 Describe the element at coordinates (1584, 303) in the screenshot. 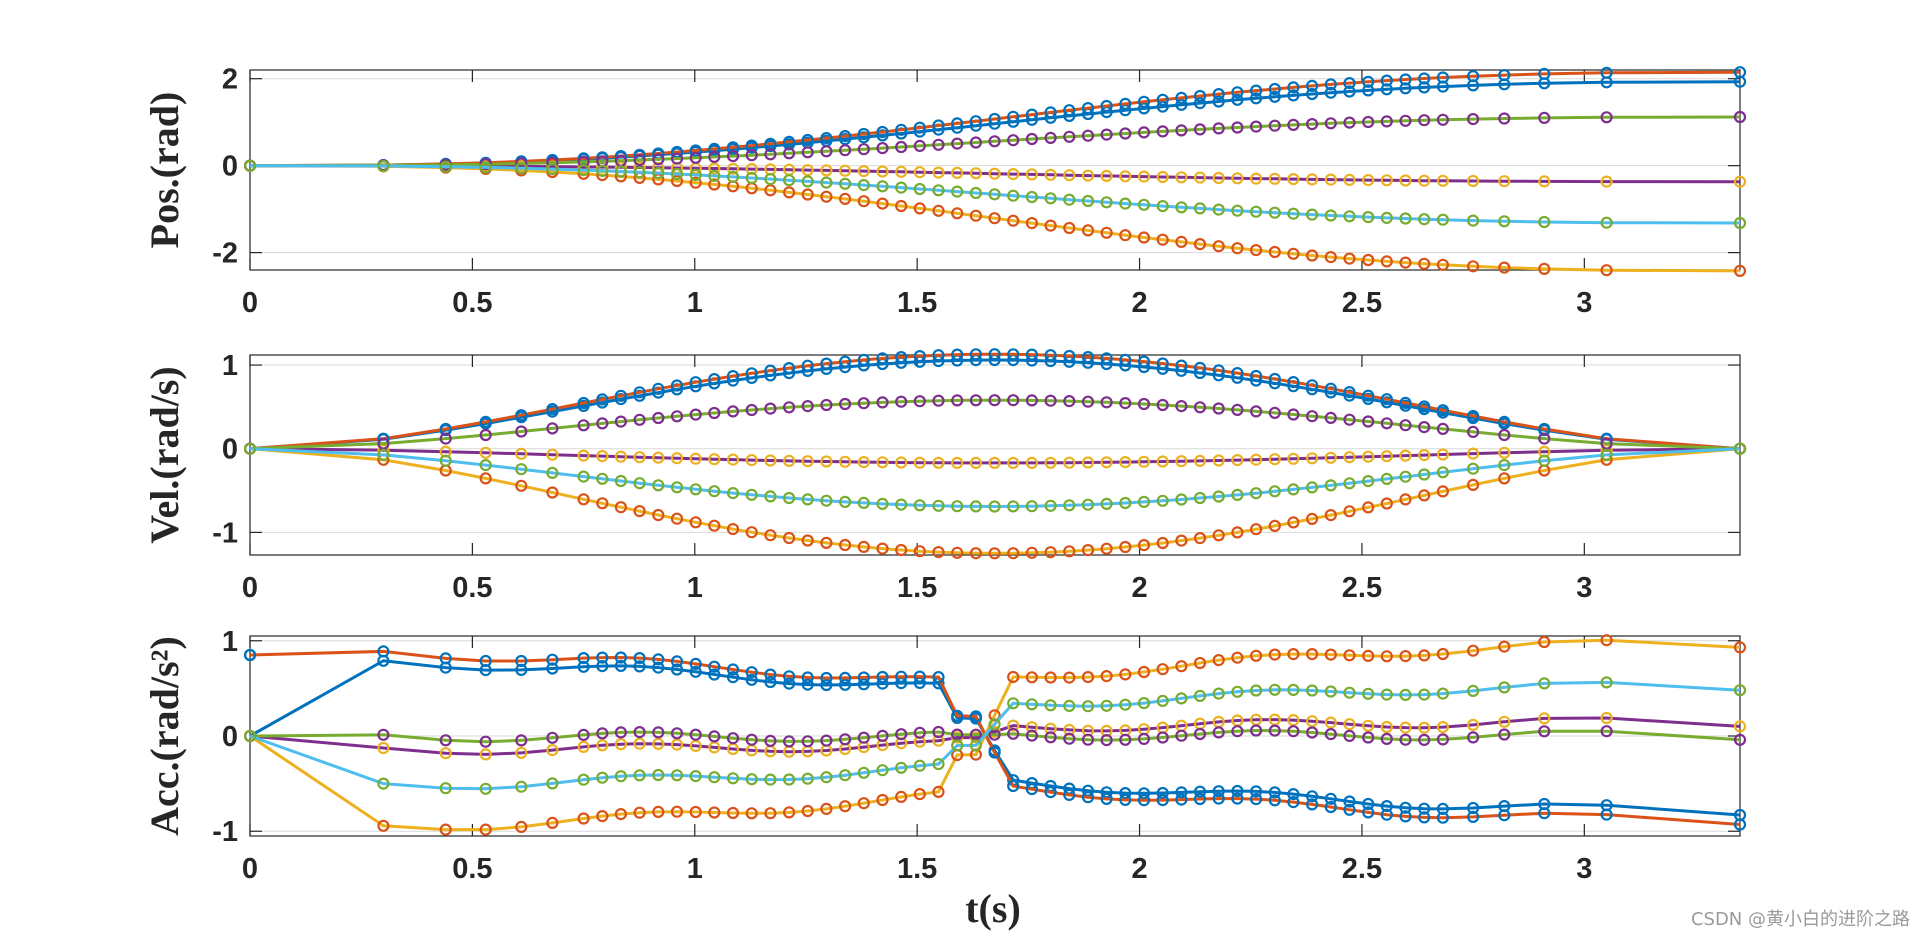

I see `x-tick-label: 3` at that location.